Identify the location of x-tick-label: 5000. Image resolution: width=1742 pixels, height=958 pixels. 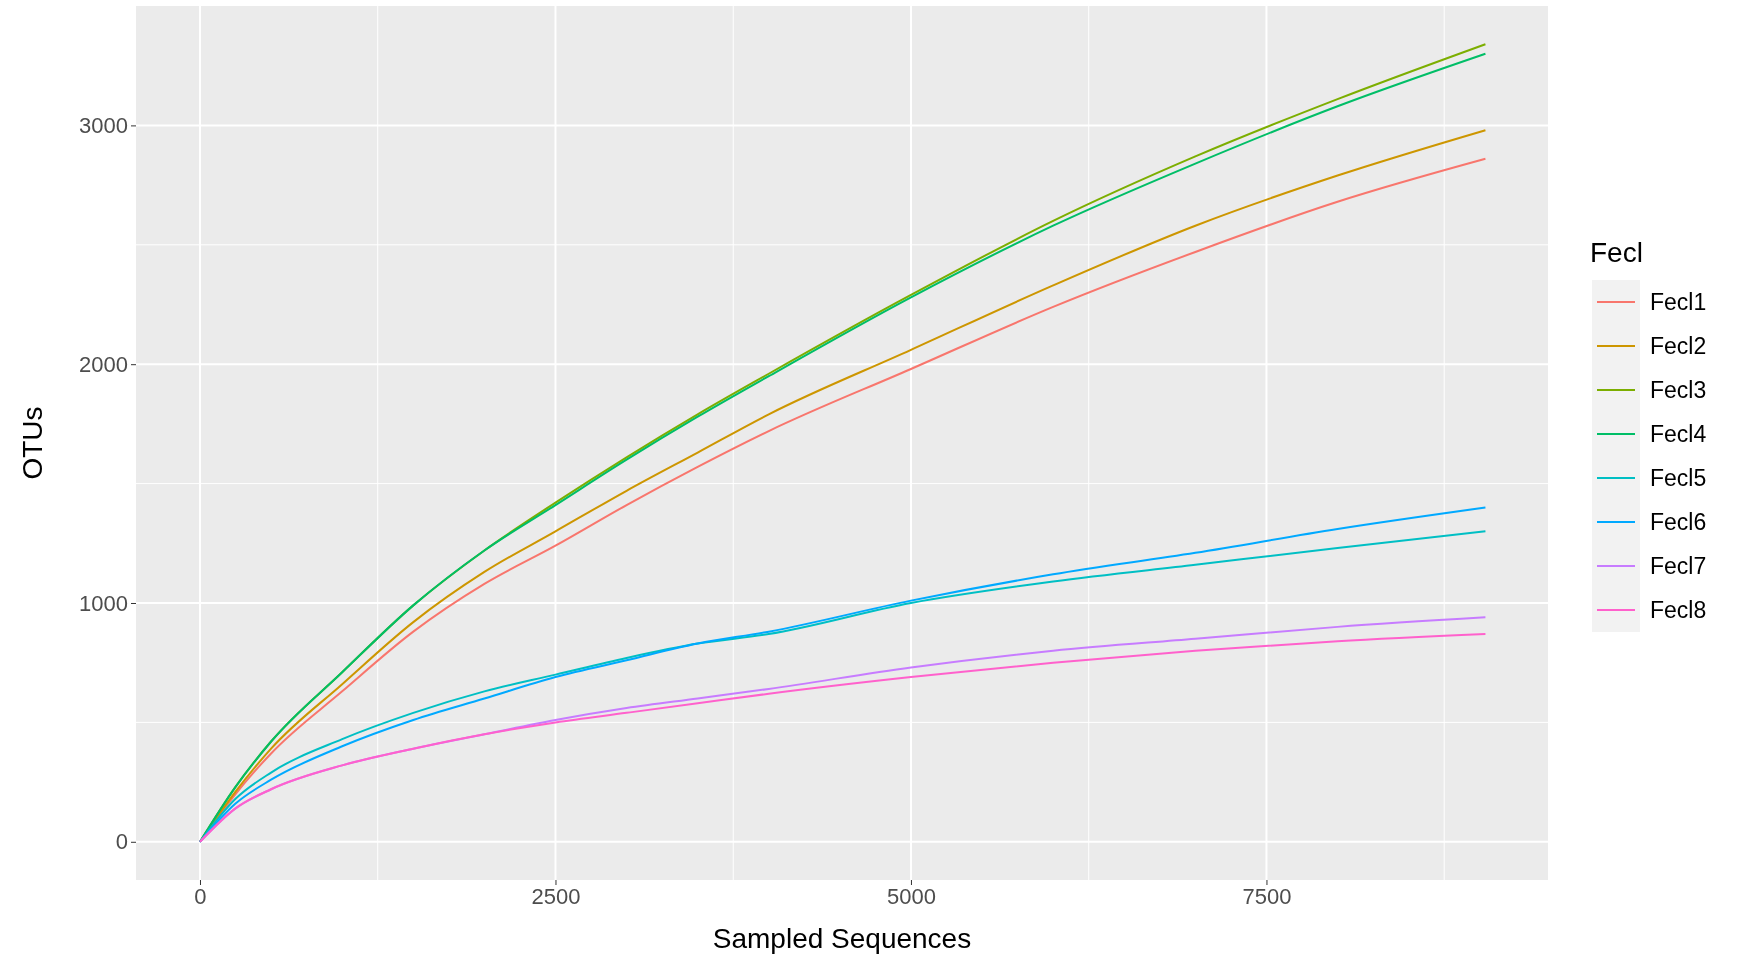
(911, 896).